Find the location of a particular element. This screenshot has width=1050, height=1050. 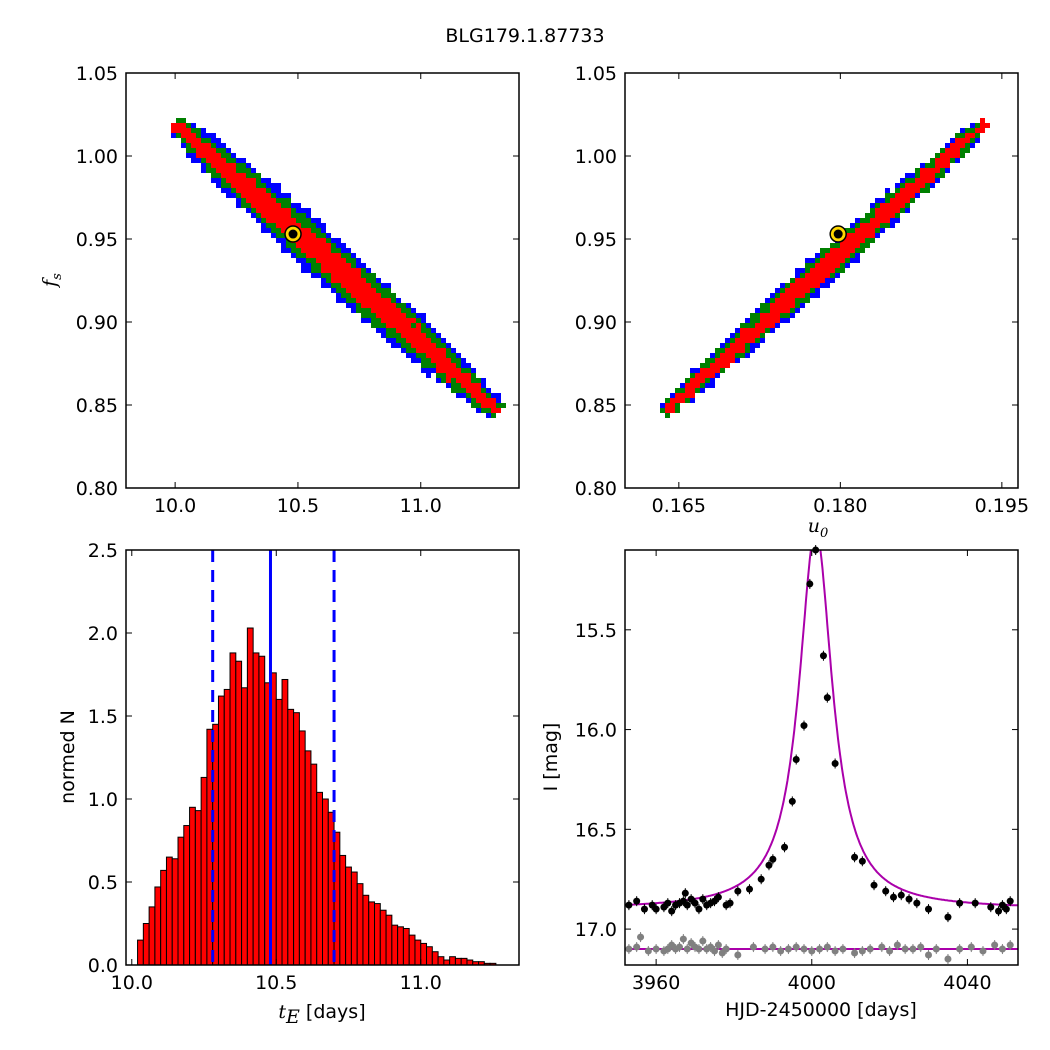

lightcurve-ylabel: I [mag] is located at coordinates (551, 757).